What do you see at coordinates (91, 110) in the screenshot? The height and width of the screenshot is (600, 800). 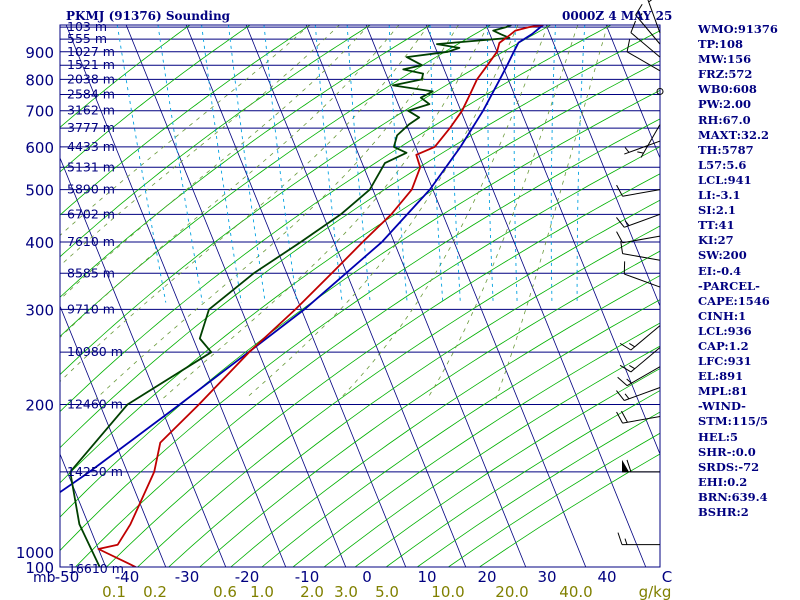 I see `height-label: 3162 m` at bounding box center [91, 110].